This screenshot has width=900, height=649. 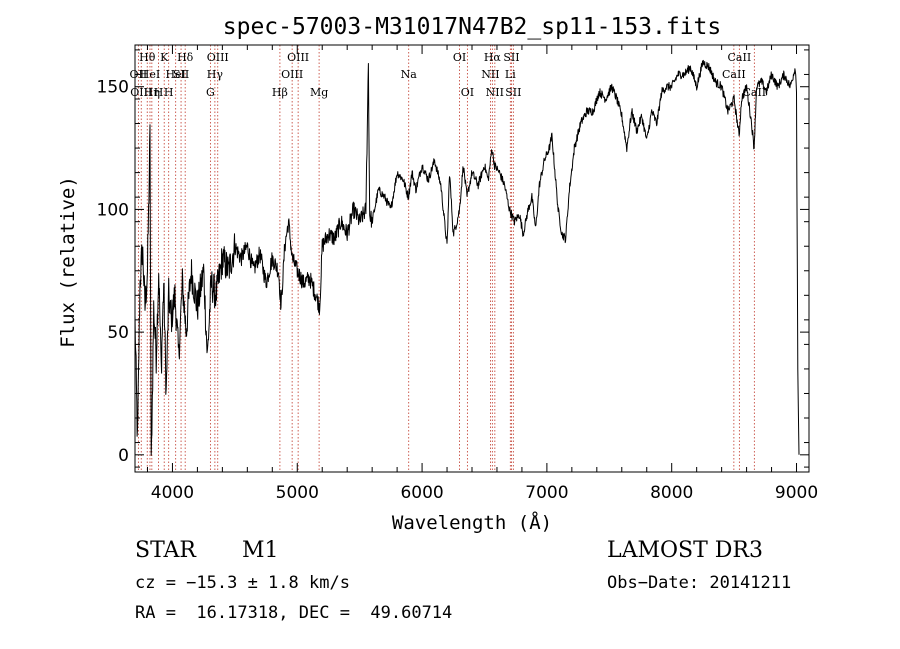 I want to click on x-axis-label: Wavelength (Å), so click(x=472, y=522).